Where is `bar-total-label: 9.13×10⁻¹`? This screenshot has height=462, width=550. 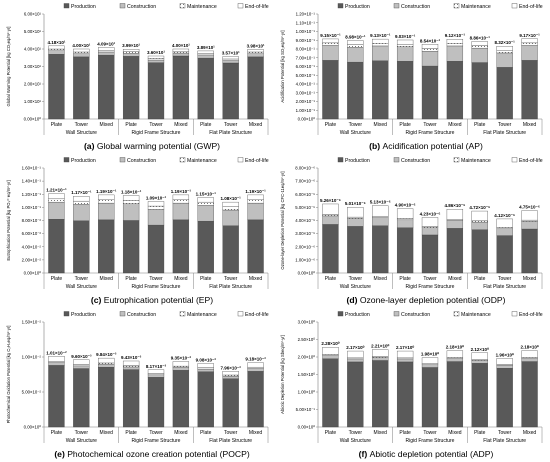 bar-total-label: 9.13×10⁻¹ is located at coordinates (380, 35).